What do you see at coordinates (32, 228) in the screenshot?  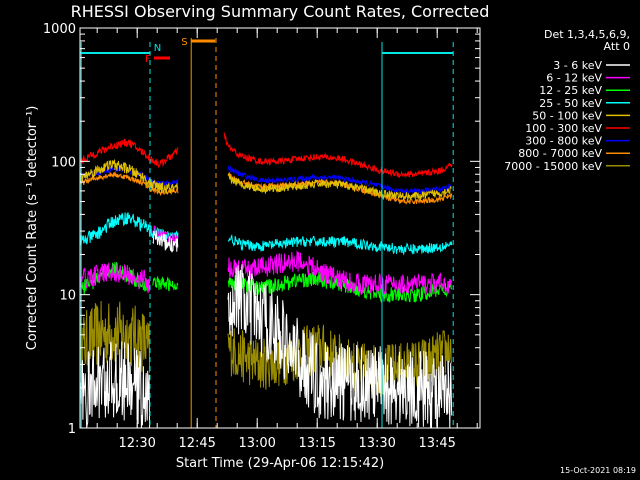 I see `y-axis-label: Corrected Count Rate (s⁻¹ detector⁻¹)` at bounding box center [32, 228].